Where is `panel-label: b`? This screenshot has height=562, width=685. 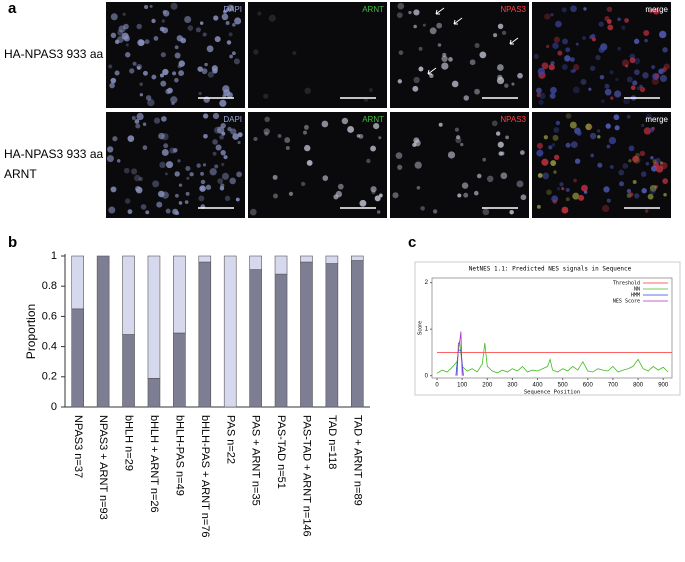
panel-label: b is located at coordinates (12, 242).